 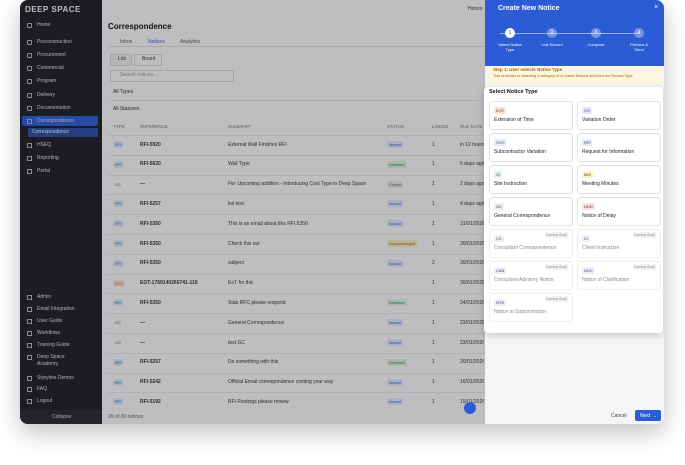 What do you see at coordinates (119, 126) in the screenshot?
I see `column-header: TYPE` at bounding box center [119, 126].